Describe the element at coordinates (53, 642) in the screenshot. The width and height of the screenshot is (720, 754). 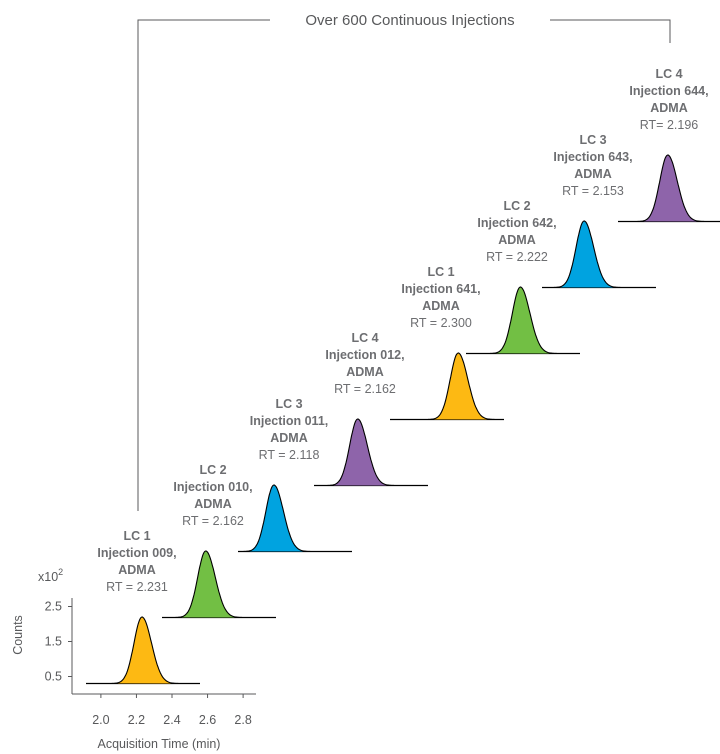
I see `y-tick-label: 1.5` at that location.